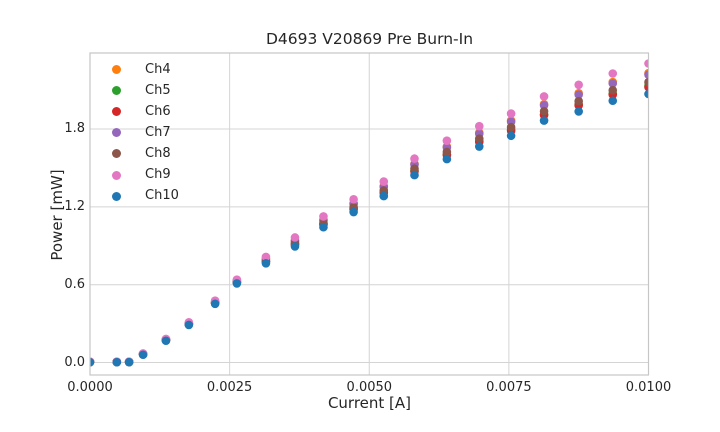  I want to click on x-tick-2: 0.0050, so click(369, 387).